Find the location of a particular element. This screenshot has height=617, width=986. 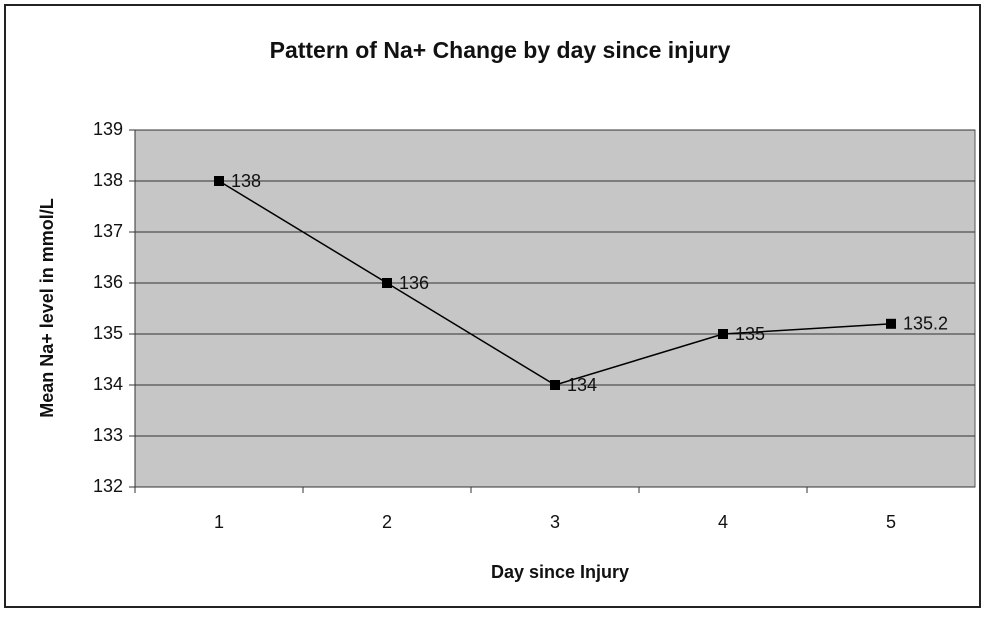

y-tick-label: 135 is located at coordinates (108, 333).